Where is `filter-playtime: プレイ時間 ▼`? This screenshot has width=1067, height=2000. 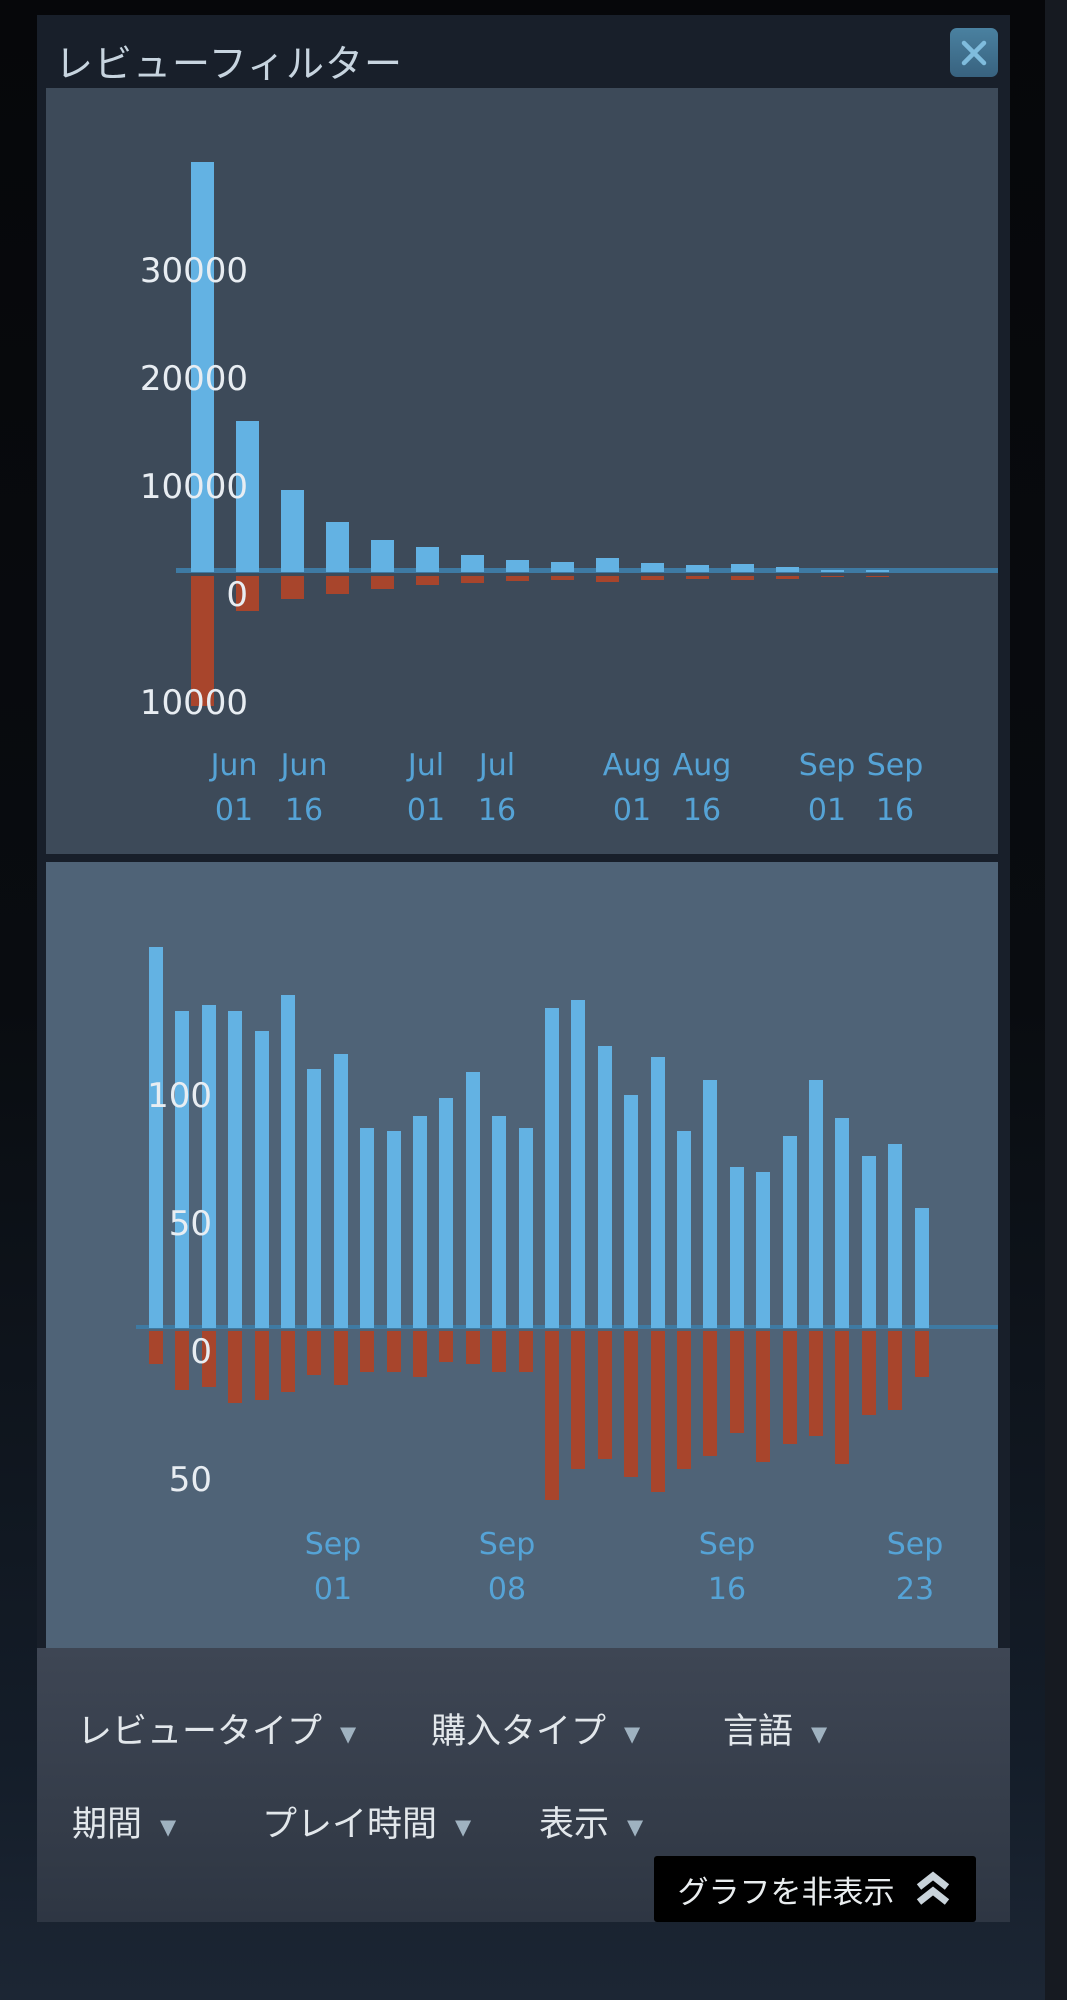 filter-playtime: プレイ時間 ▼ is located at coordinates (366, 1825).